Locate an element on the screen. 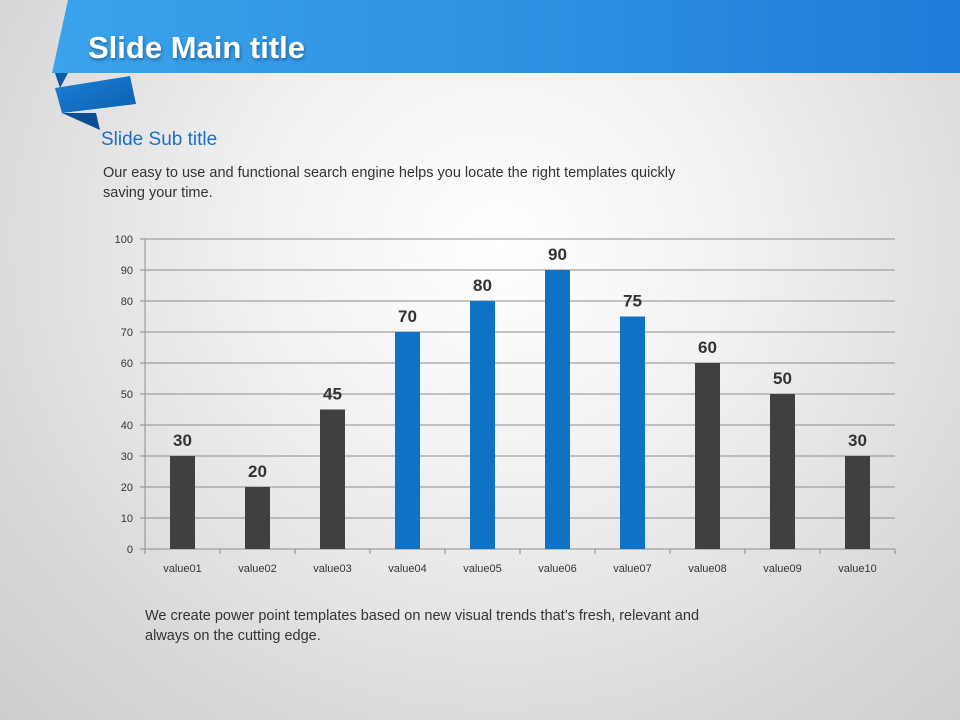 The width and height of the screenshot is (960, 720). x-tick-label-value02: value02 is located at coordinates (257, 569).